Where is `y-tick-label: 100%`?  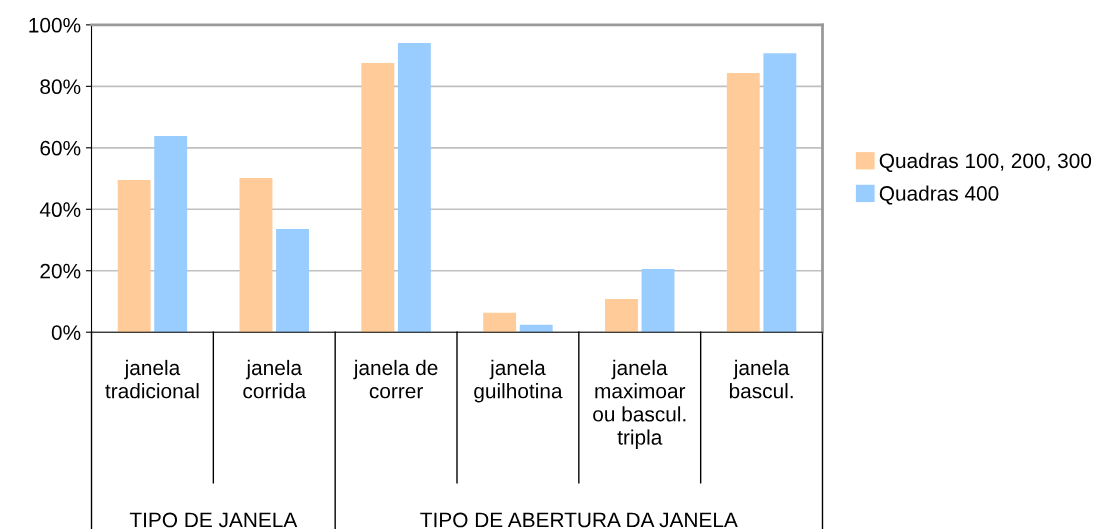 y-tick-label: 100% is located at coordinates (55, 25).